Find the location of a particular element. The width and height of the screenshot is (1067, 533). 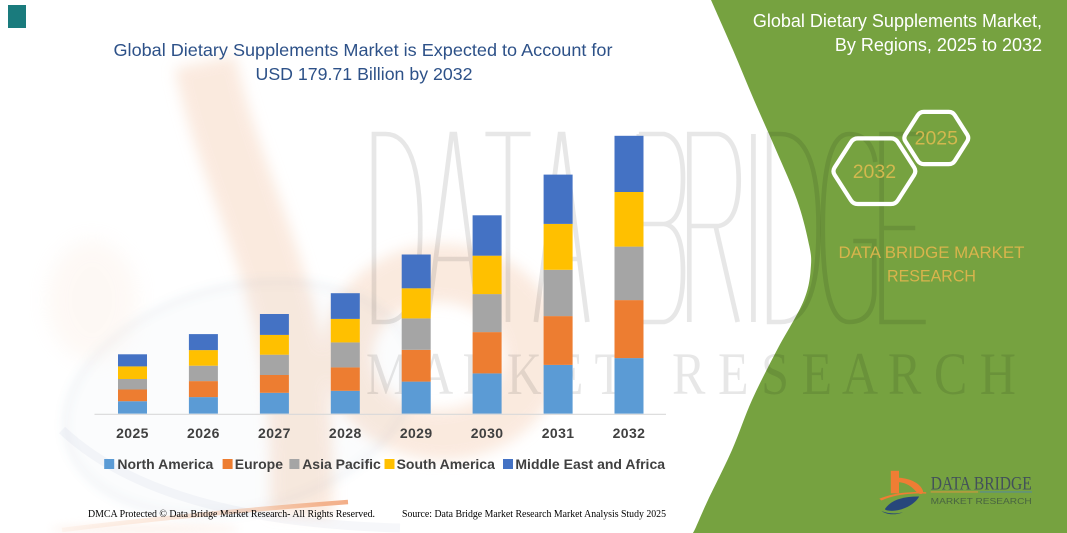

svg-text: Europe is located at coordinates (259, 464).